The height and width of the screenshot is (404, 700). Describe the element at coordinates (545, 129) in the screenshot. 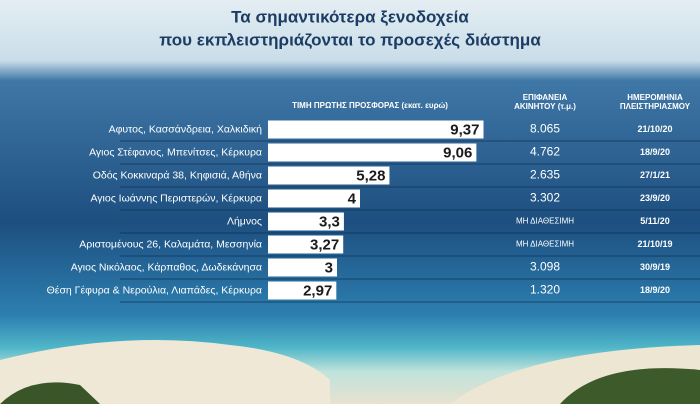

I see `area-cell: 8.065` at that location.